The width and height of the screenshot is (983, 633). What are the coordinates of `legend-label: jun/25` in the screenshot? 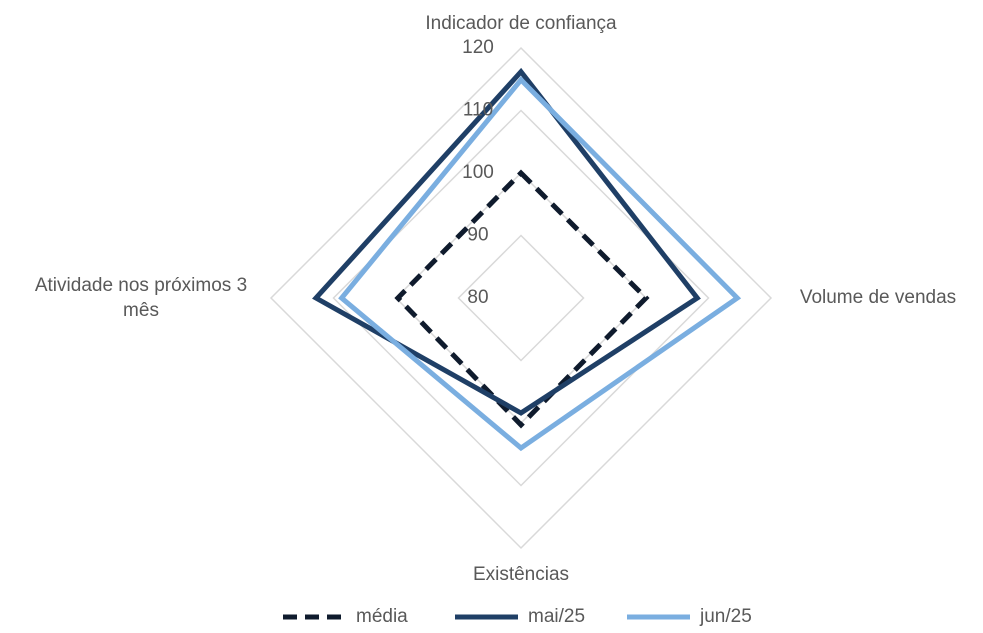 It's located at (725, 616).